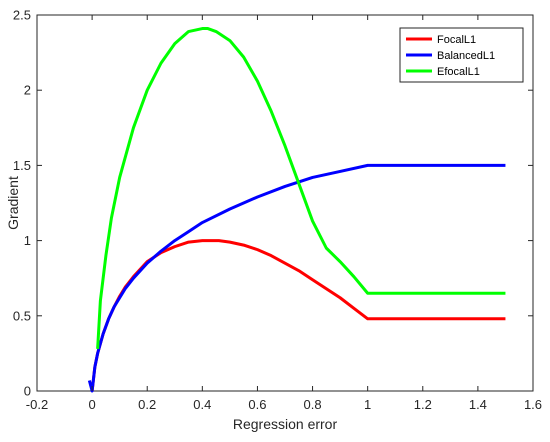 This screenshot has height=442, width=550. I want to click on x-tick-label: 0.8, so click(313, 404).